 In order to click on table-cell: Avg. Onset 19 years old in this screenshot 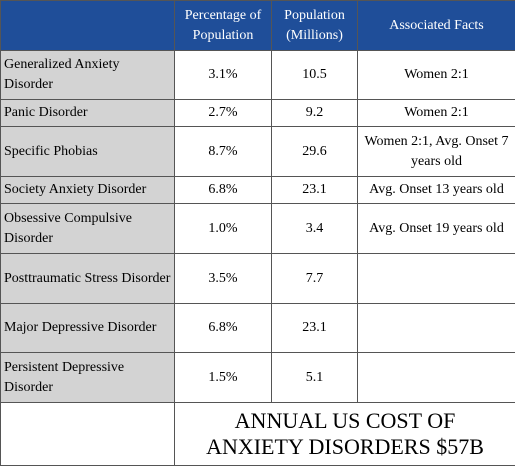, I will do `click(436, 229)`.